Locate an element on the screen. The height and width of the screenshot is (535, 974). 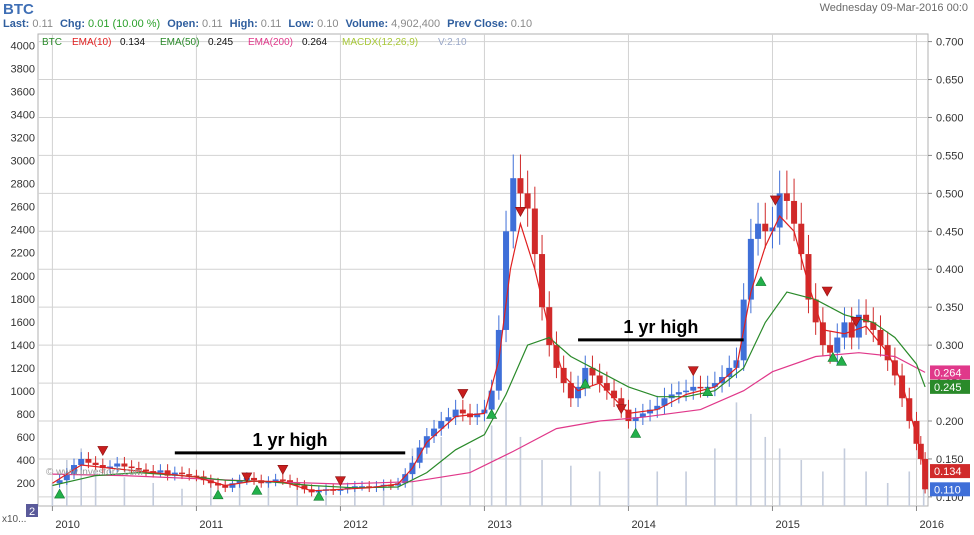
quote-label: High: is located at coordinates (243, 24).